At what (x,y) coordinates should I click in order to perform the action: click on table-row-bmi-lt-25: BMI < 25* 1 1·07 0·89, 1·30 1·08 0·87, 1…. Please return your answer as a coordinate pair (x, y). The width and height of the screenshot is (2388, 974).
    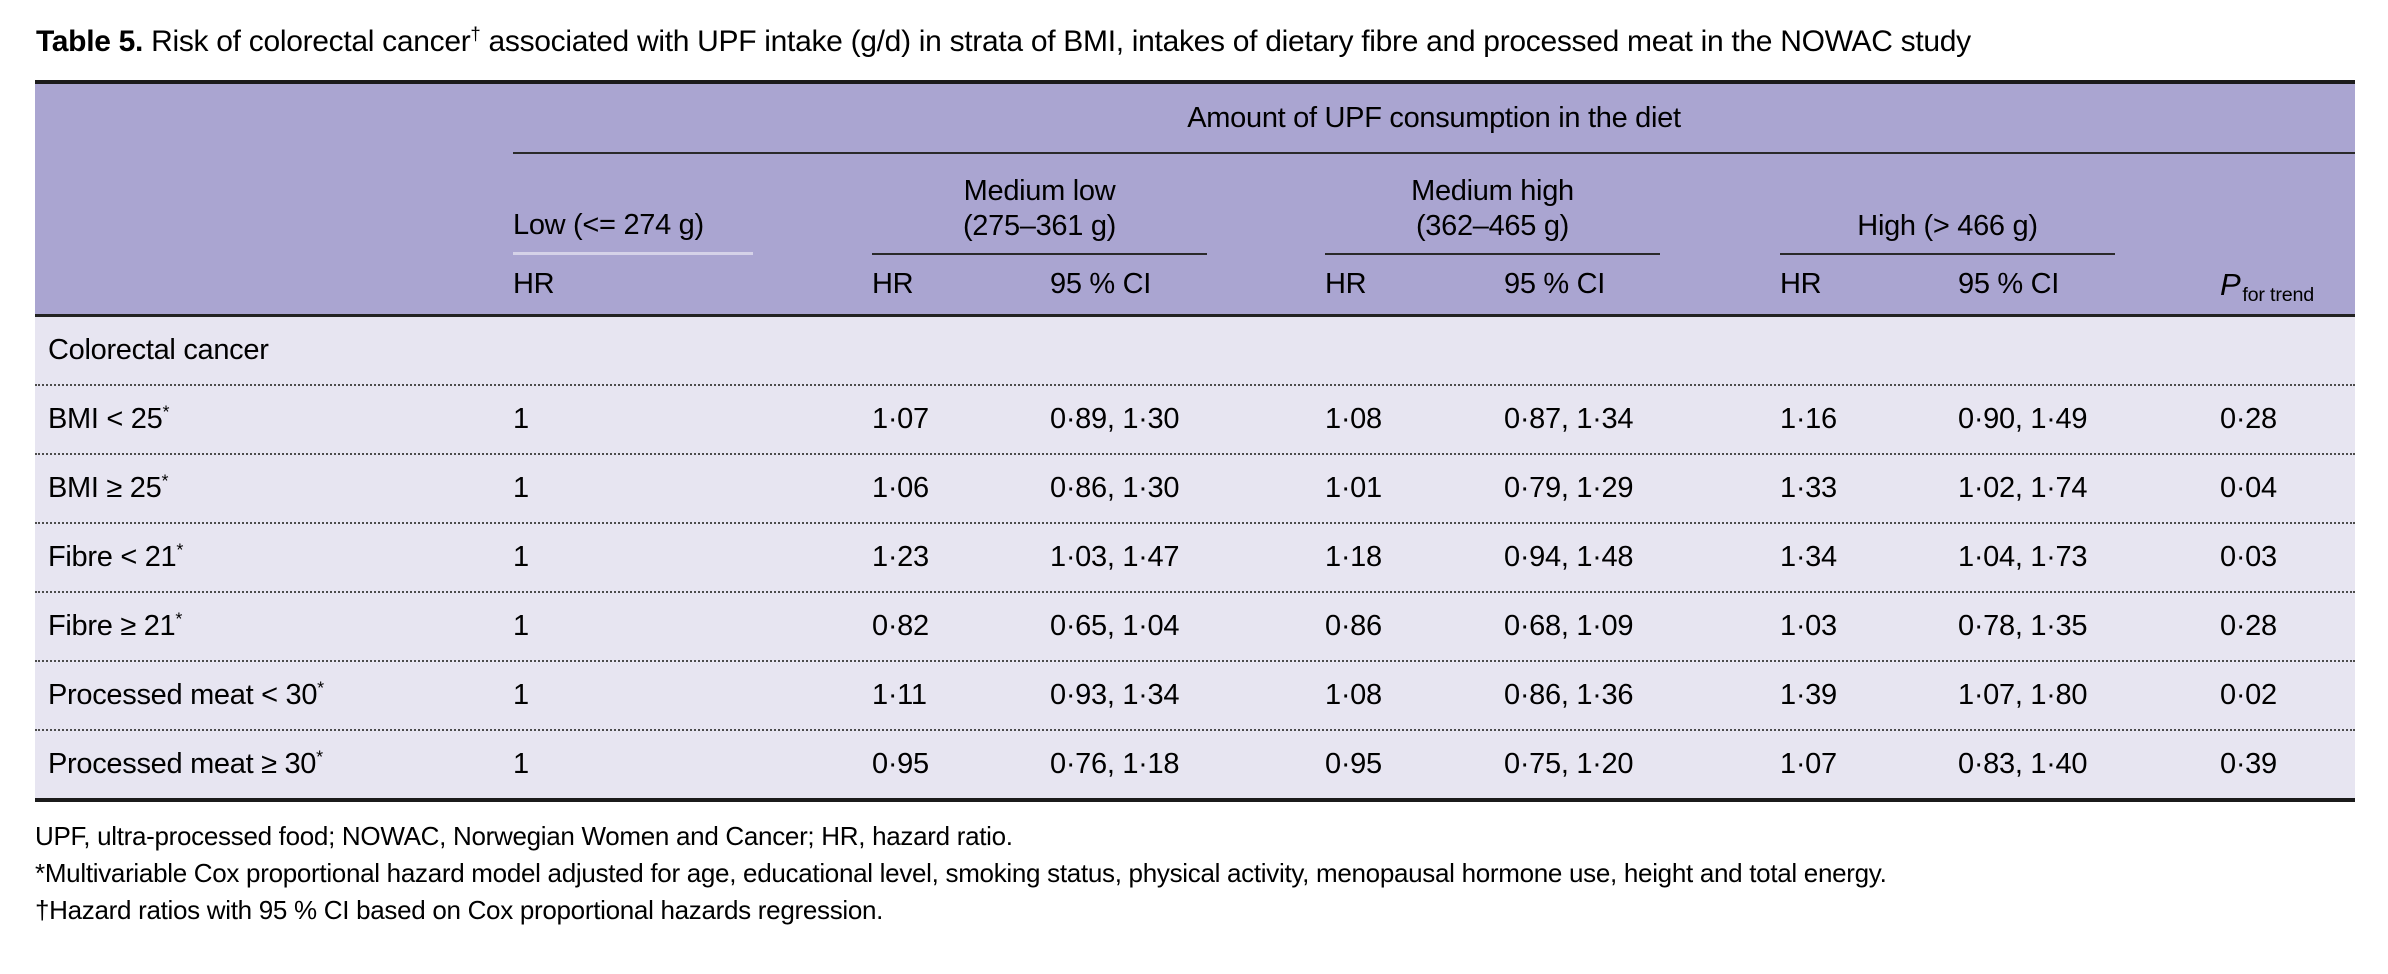
    Looking at the image, I should click on (1195, 418).